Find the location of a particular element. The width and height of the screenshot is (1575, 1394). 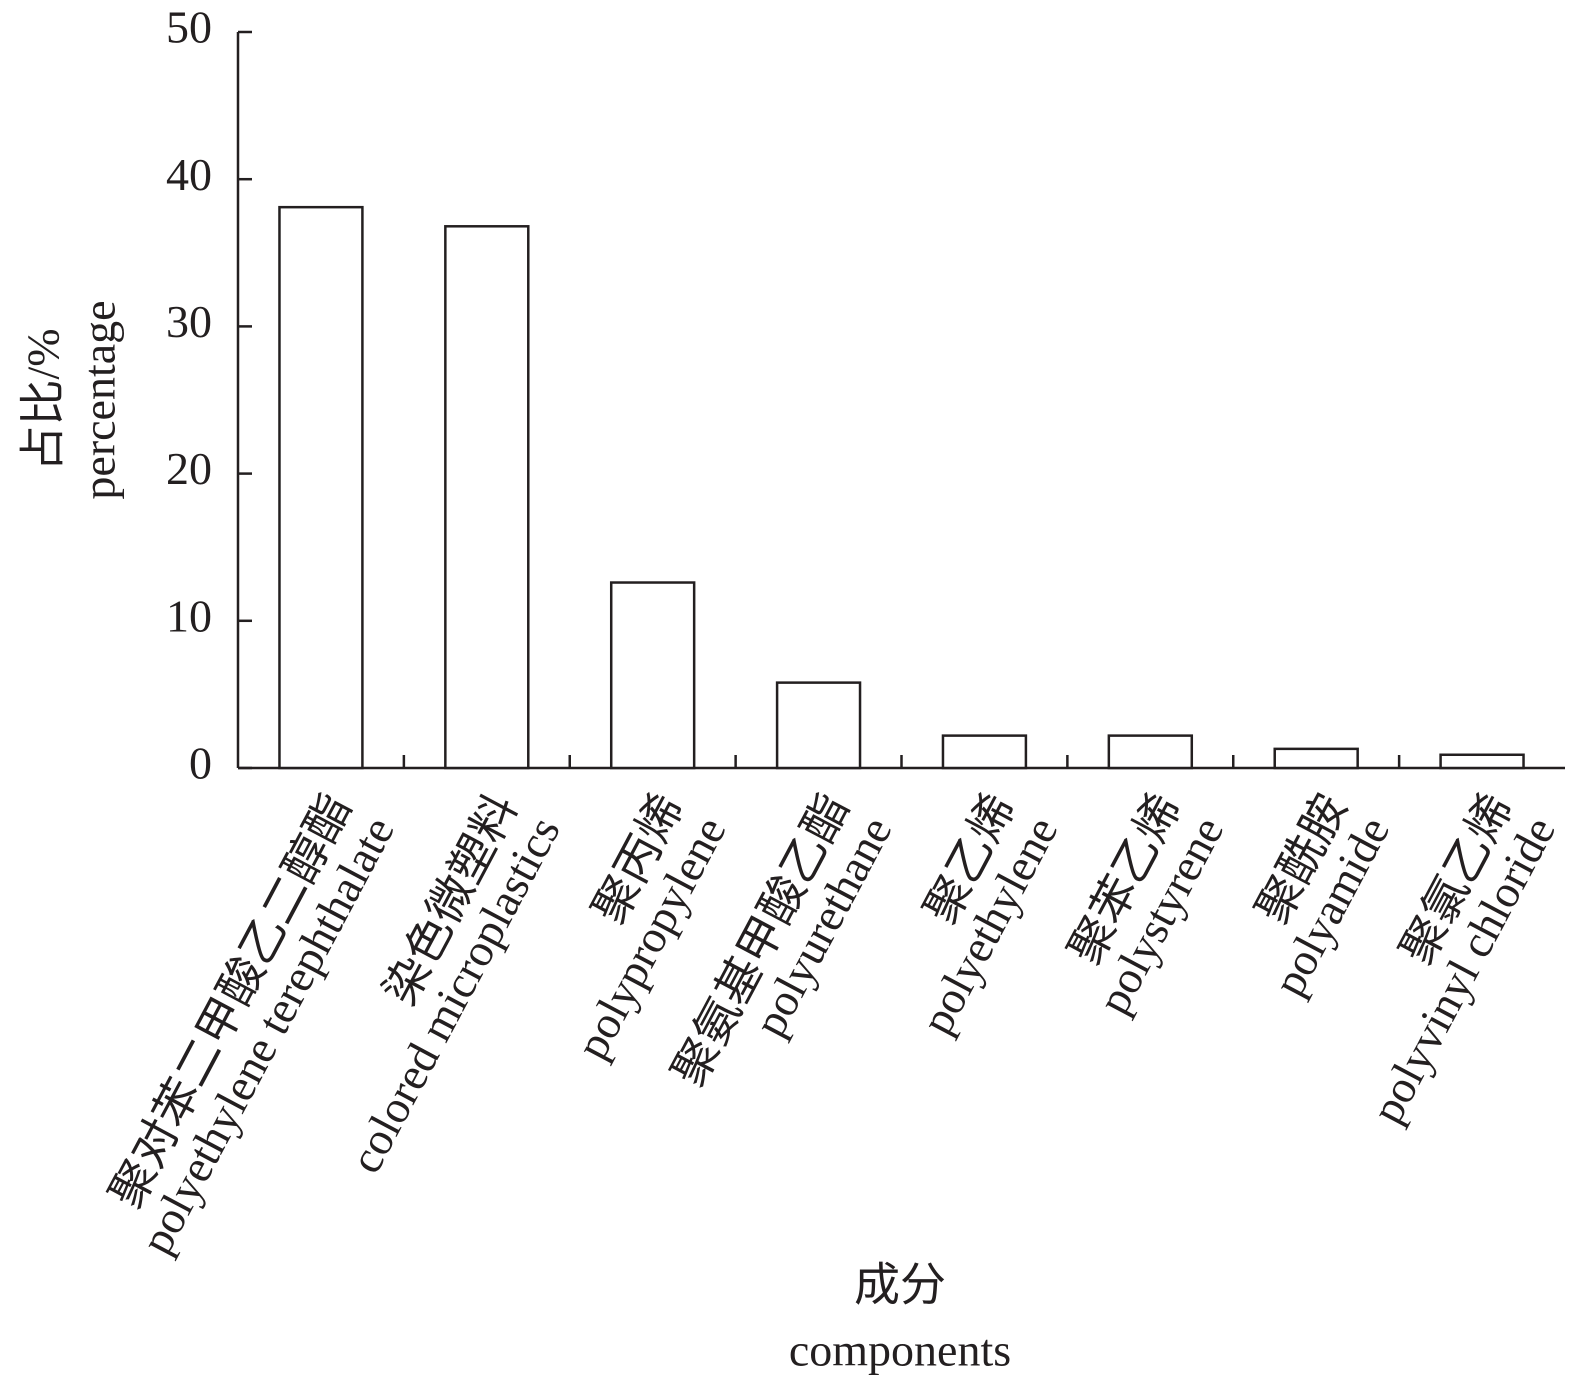

y-tick-label: 50 is located at coordinates (189, 27).